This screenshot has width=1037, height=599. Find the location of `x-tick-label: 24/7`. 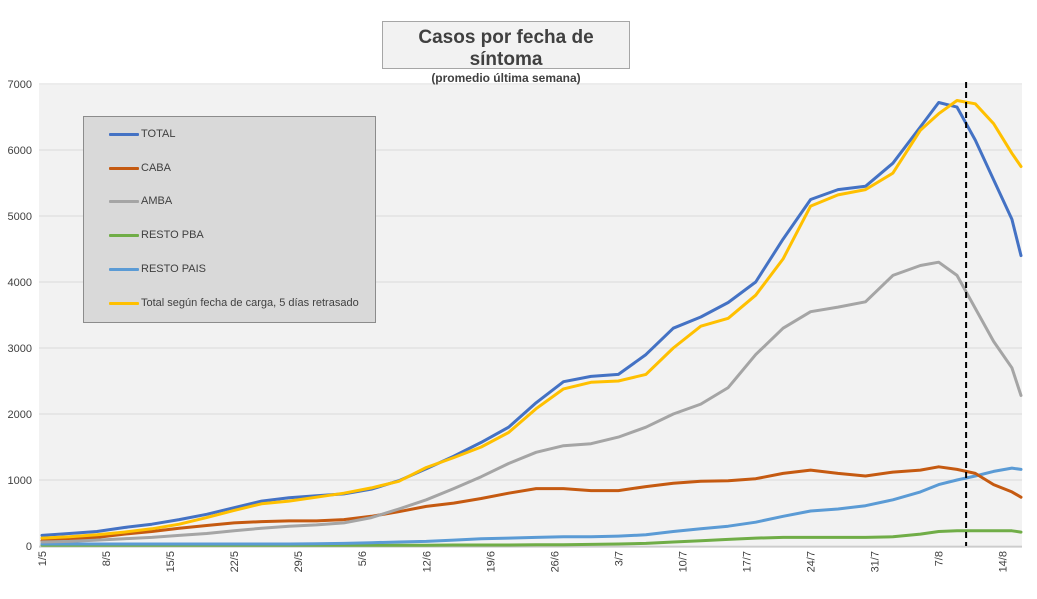

x-tick-label: 24/7 is located at coordinates (812, 561).